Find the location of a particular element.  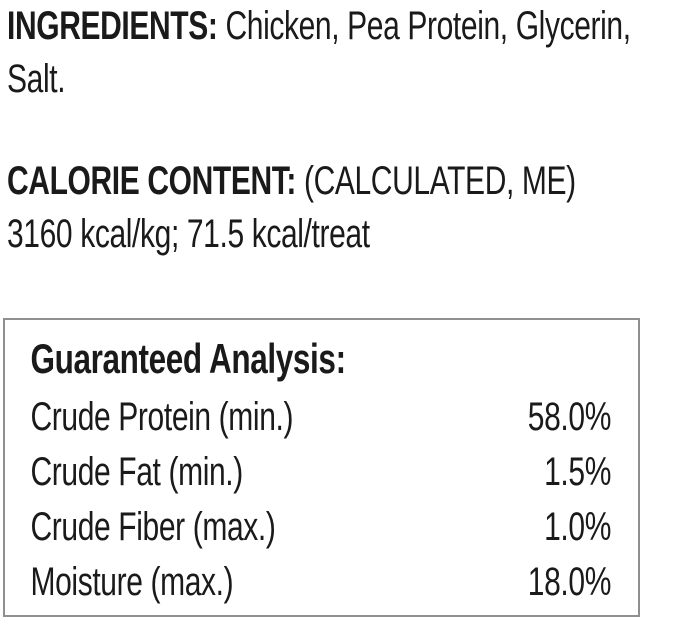

analysis-row-crude-fat: Crude Fat (min.) 1.5% is located at coordinates (321, 472).